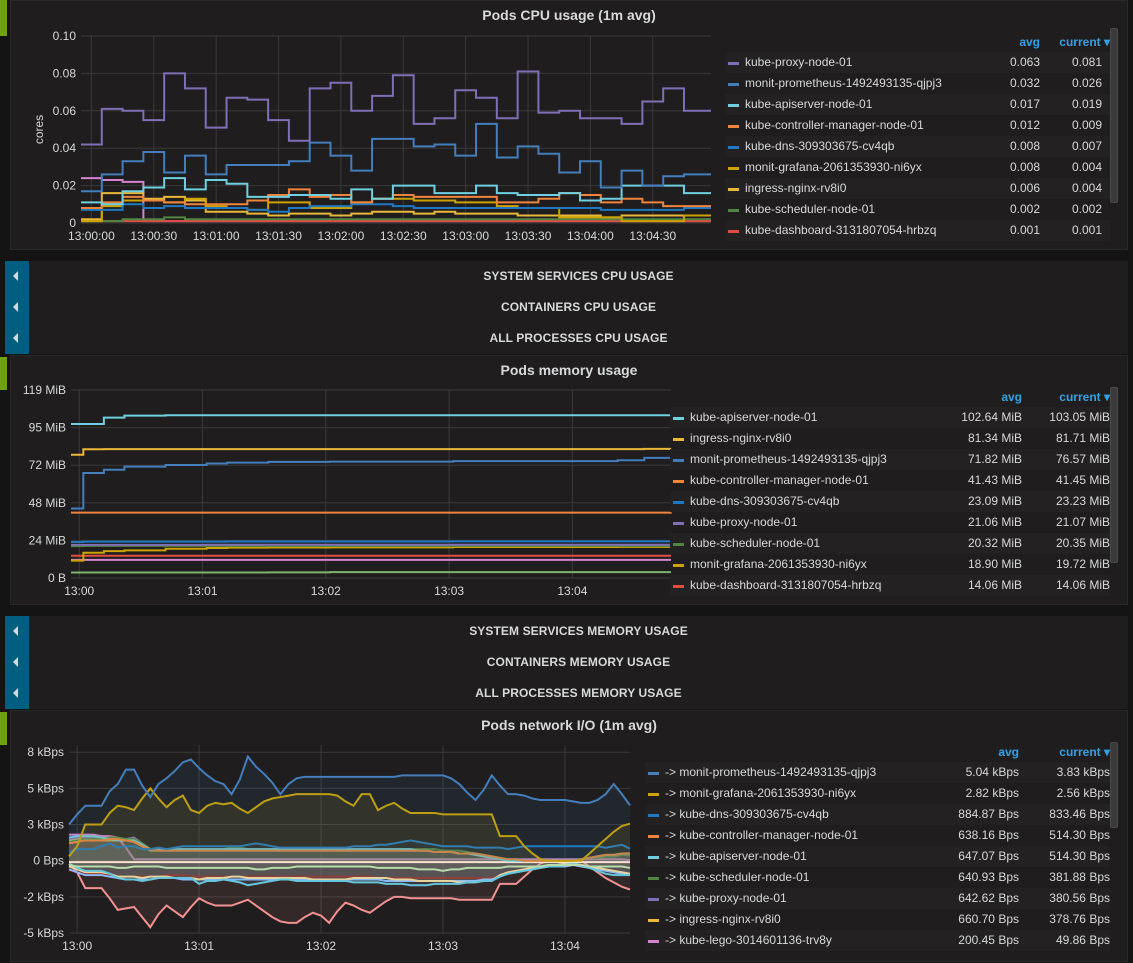 This screenshot has width=1133, height=963. What do you see at coordinates (726, 898) in the screenshot?
I see `legend-series-name: -> kube-proxy-node-01` at bounding box center [726, 898].